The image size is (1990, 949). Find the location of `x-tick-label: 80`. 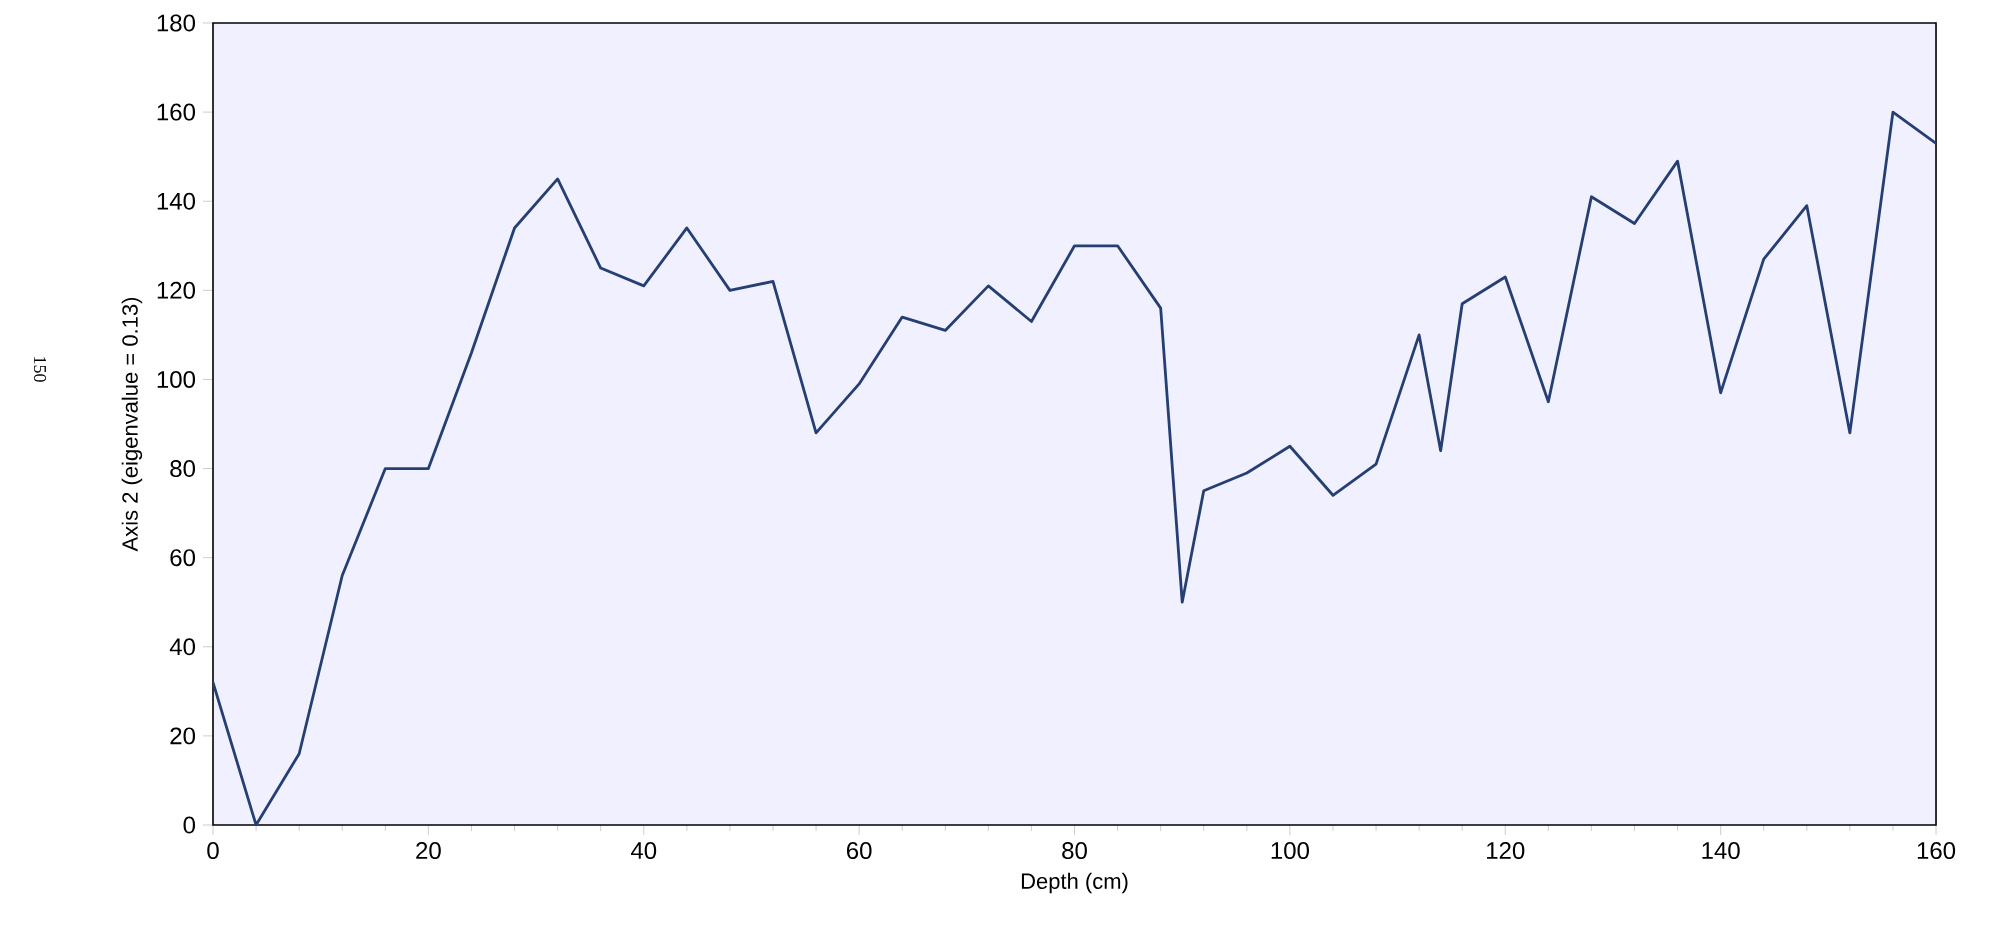

x-tick-label: 80 is located at coordinates (1074, 851).